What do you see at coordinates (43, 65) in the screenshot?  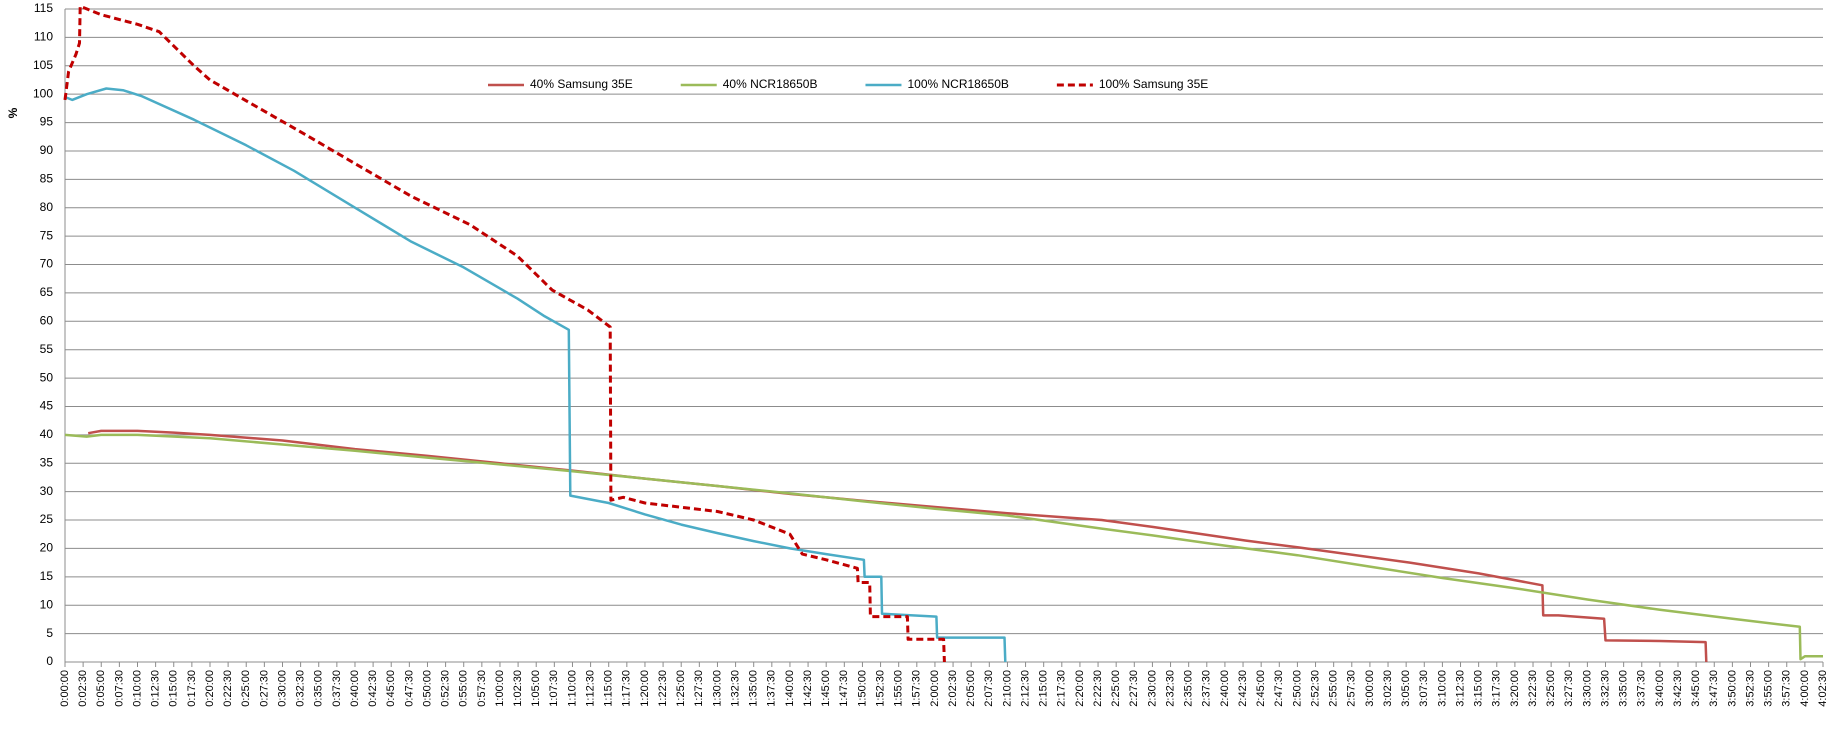 I see `y-tick-label: 105` at bounding box center [43, 65].